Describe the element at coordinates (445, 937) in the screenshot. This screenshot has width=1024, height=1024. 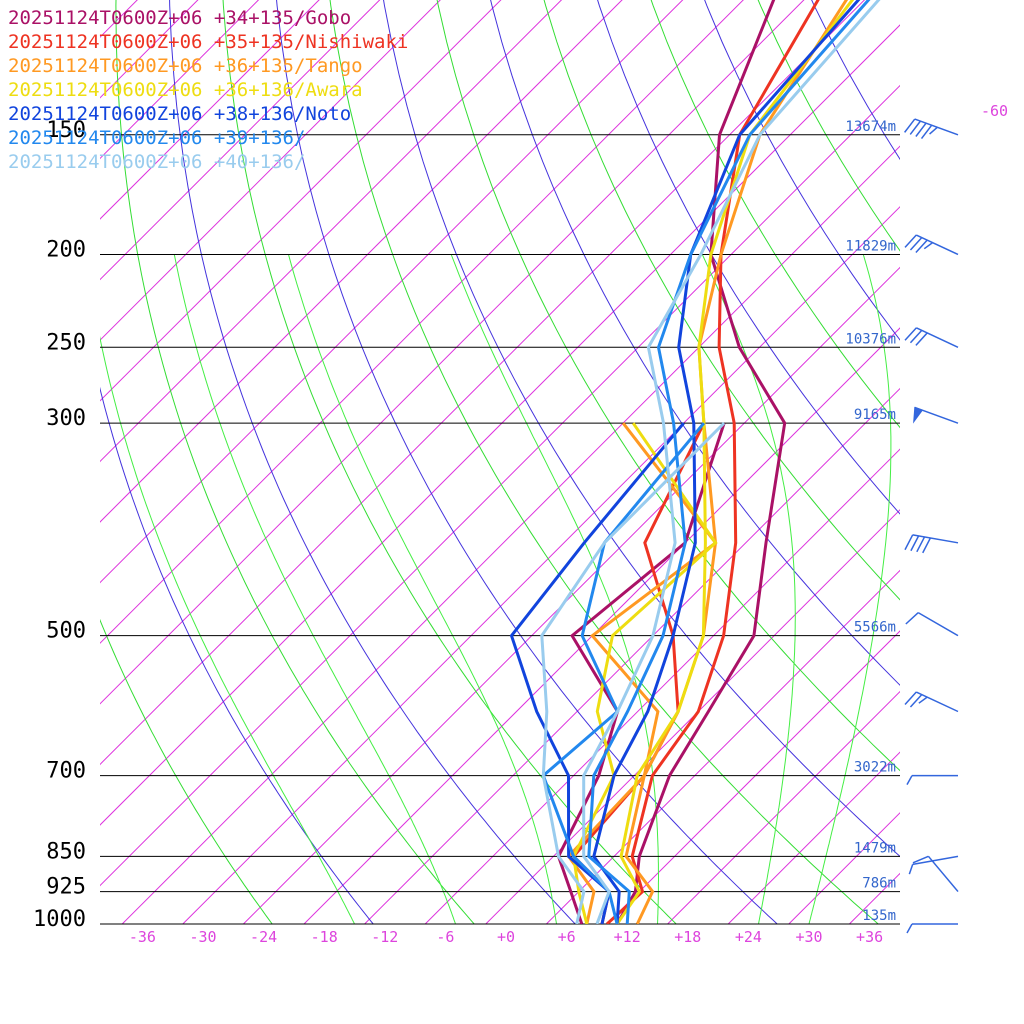
I see `temperature-tick-label: -6` at that location.